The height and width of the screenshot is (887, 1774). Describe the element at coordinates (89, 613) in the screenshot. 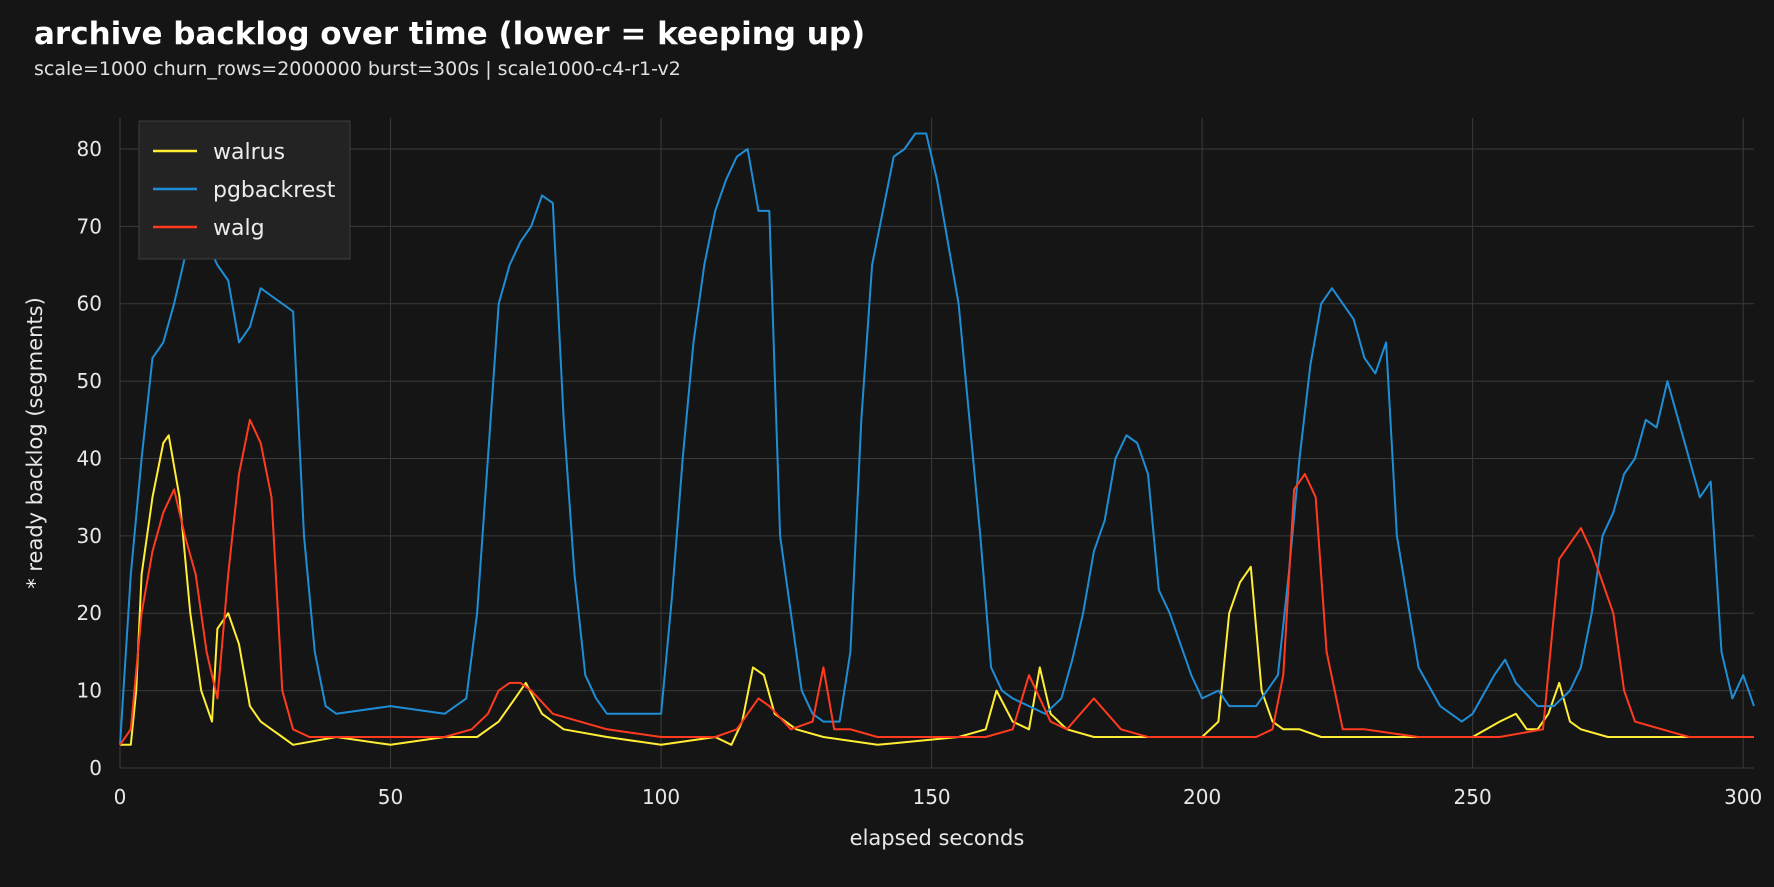

I see `y-tick-label: 20` at that location.